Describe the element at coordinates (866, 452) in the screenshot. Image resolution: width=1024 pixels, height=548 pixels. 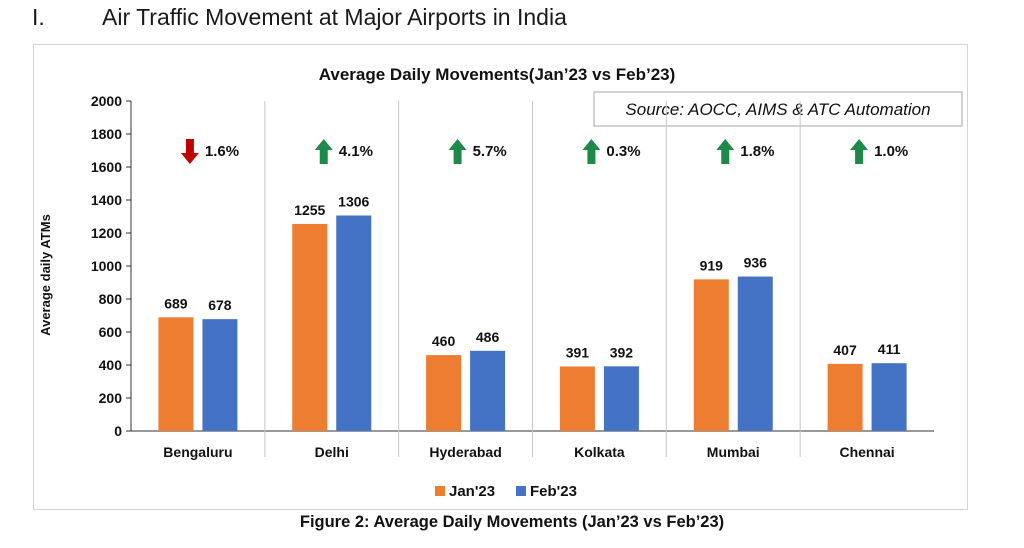
I see `x-tick-label: Chennai` at that location.